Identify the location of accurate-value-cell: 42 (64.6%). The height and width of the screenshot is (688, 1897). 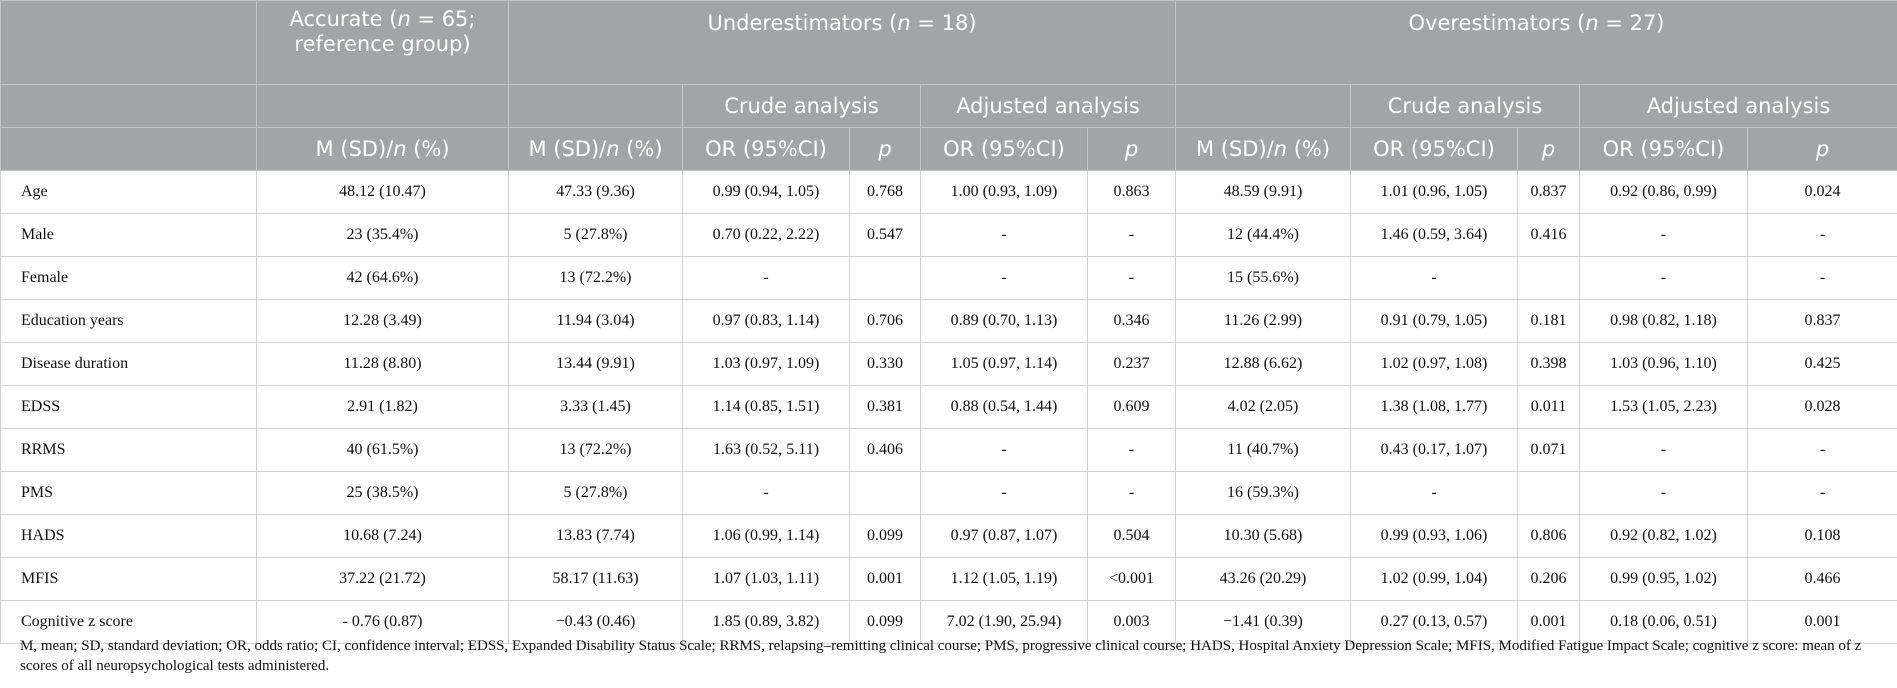
(382, 278).